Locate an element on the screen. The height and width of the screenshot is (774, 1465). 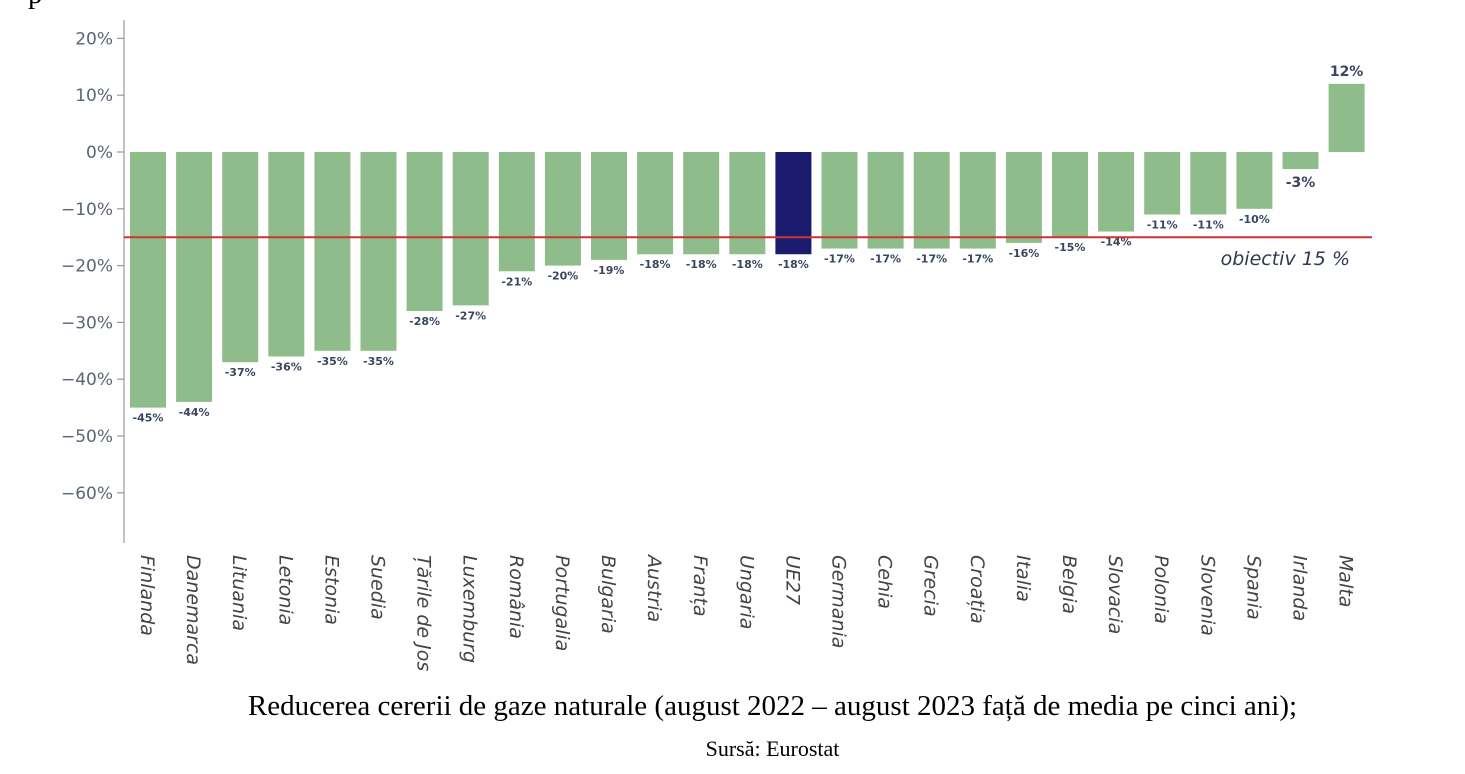
bar-irlanda is located at coordinates (1300, 161).